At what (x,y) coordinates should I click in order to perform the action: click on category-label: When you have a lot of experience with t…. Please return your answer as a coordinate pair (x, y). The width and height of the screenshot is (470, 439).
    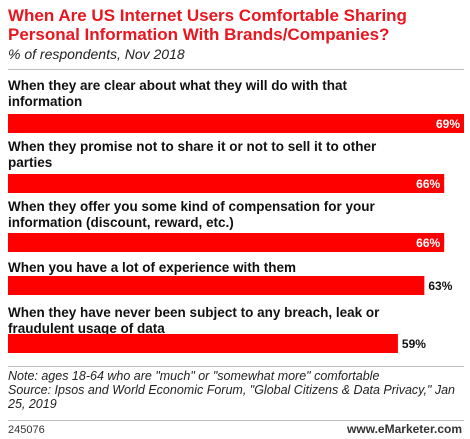
    Looking at the image, I should click on (152, 267).